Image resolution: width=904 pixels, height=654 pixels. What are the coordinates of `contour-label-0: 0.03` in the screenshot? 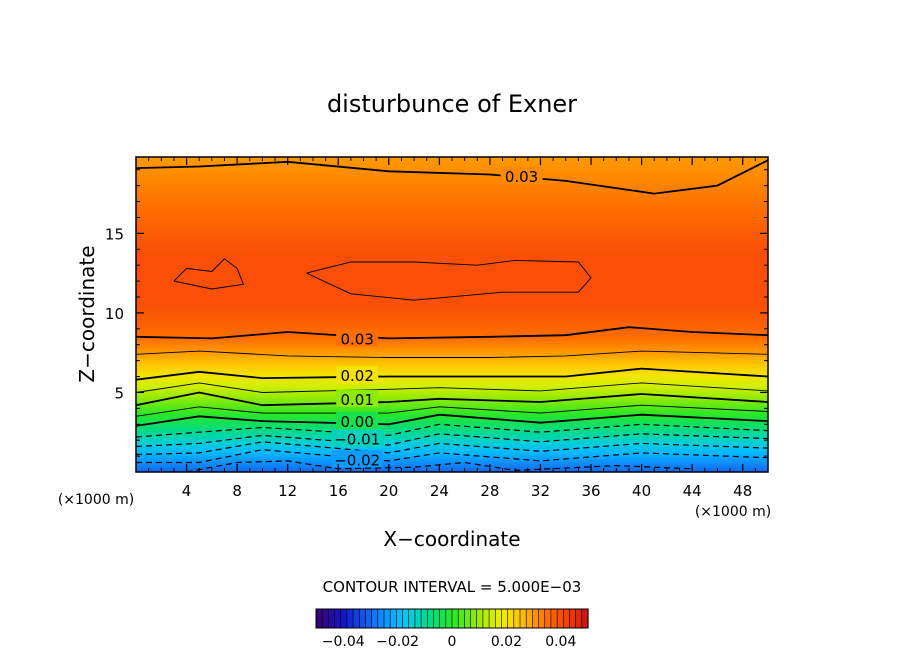 It's located at (521, 177).